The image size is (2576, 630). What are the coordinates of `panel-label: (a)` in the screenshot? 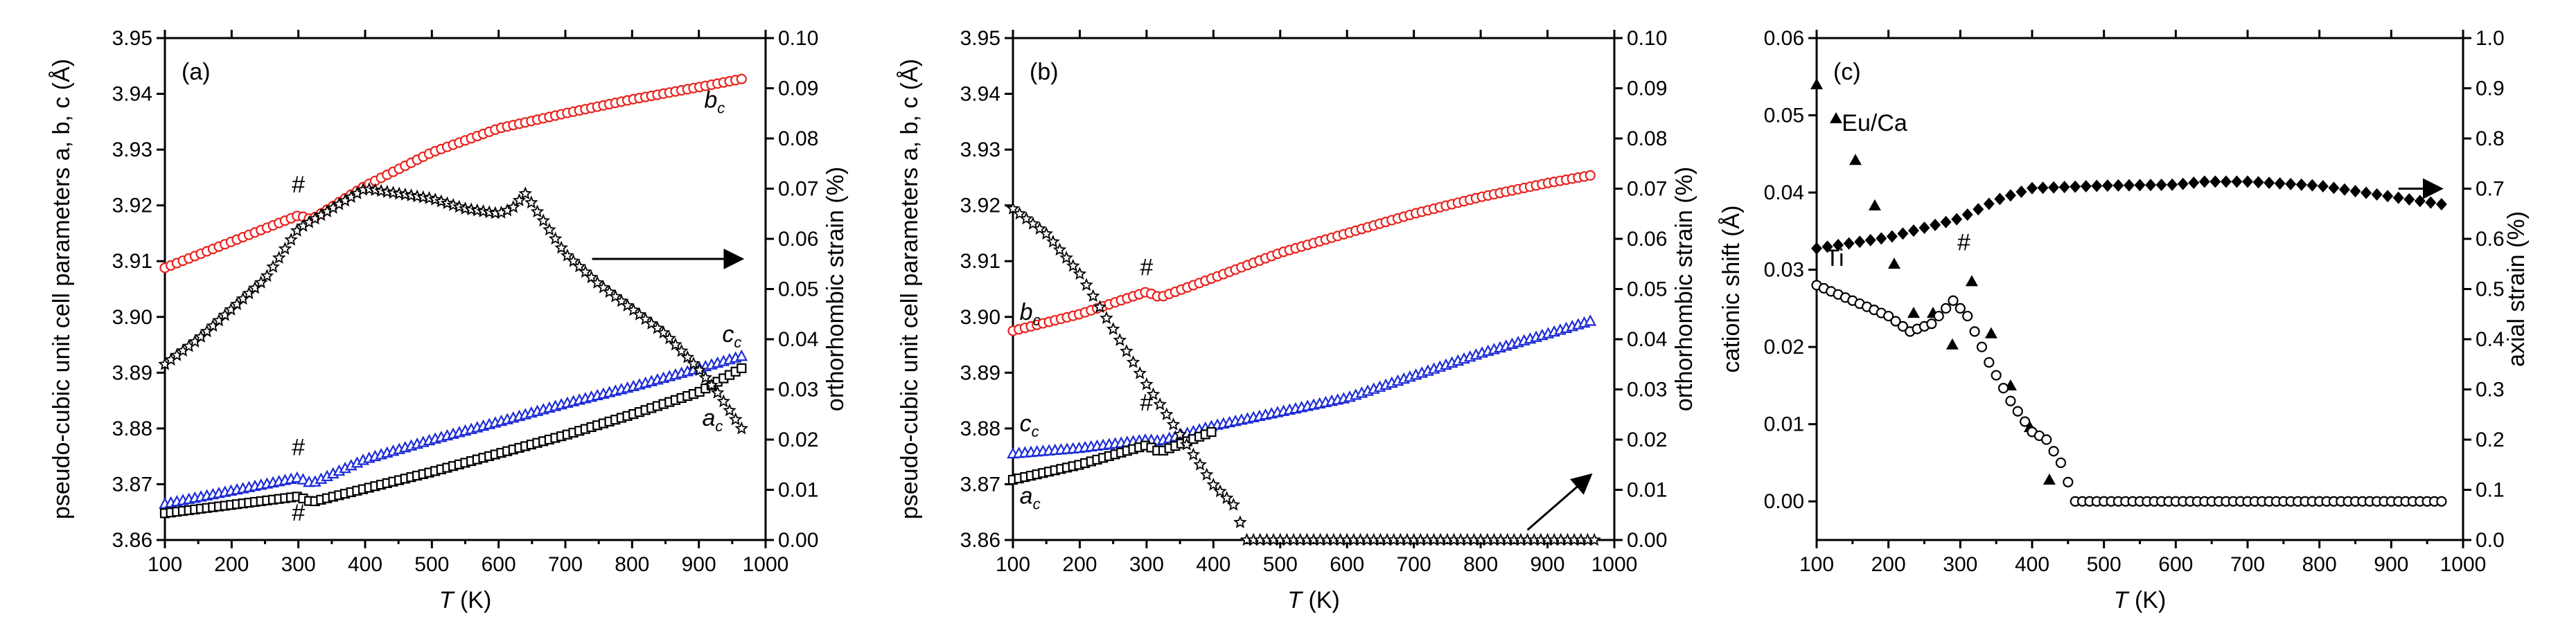 It's located at (196, 72).